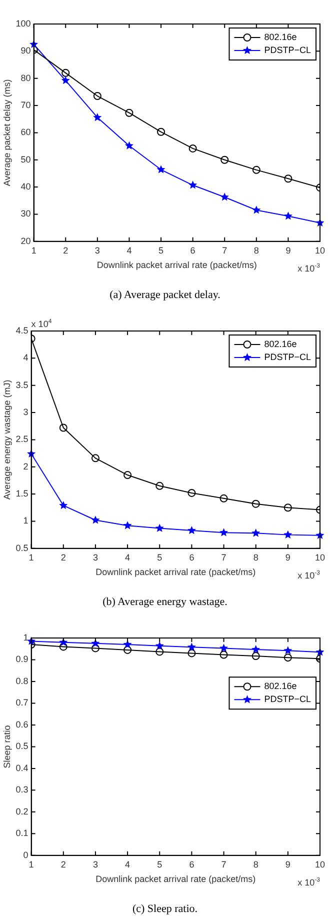 This screenshot has height=924, width=330. What do you see at coordinates (25, 105) in the screenshot?
I see `y-tick-label: 70` at bounding box center [25, 105].